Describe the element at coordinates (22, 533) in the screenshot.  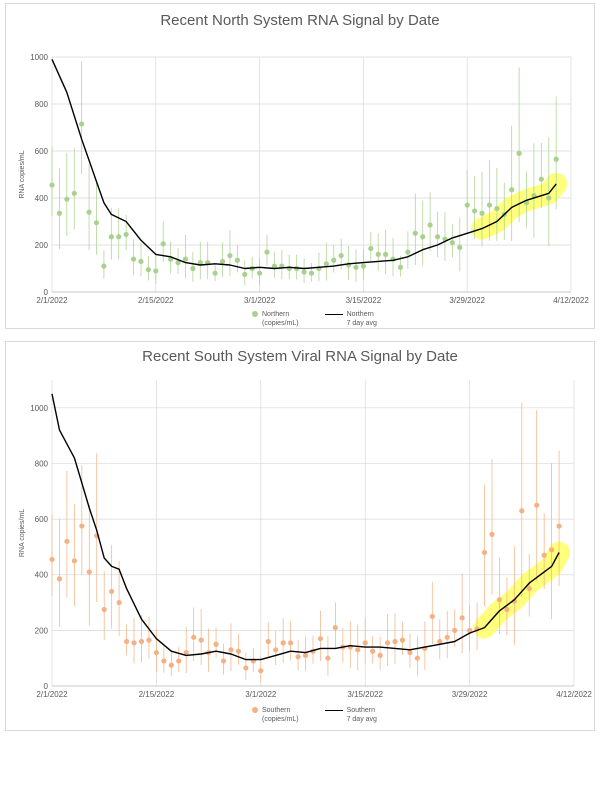
I see `y-axis-label: RNA copies/mL` at that location.